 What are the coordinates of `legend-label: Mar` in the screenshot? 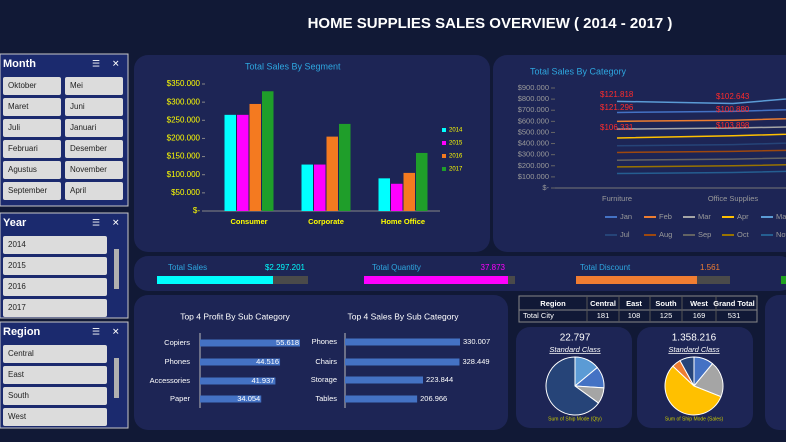 It's located at (704, 216).